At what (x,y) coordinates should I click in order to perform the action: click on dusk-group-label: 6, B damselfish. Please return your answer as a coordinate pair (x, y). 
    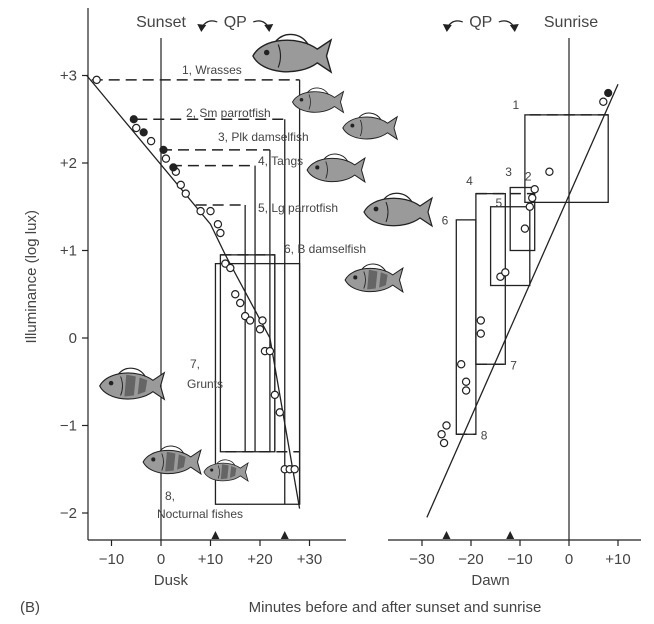
    Looking at the image, I should click on (325, 249).